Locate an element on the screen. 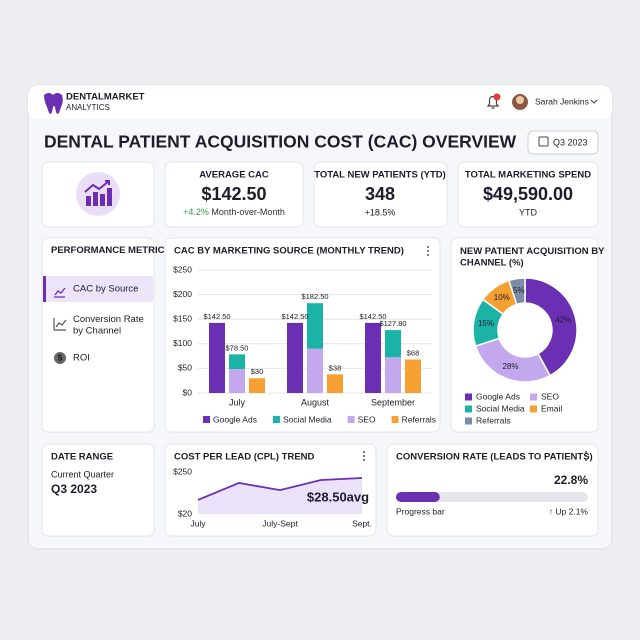 The image size is (640, 640). date-range-label: Current Quarter is located at coordinates (82, 474).